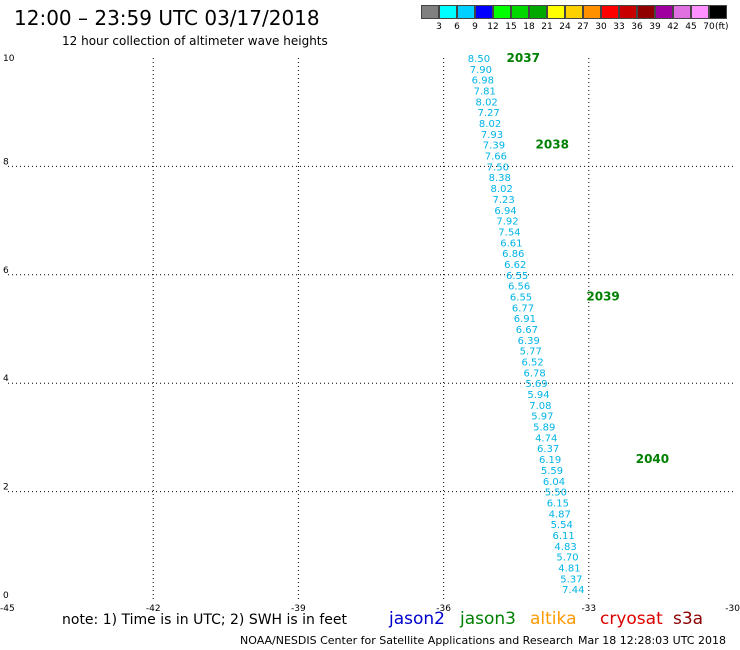 The image size is (740, 650). I want to click on wave-height-value: 8.50, so click(479, 59).